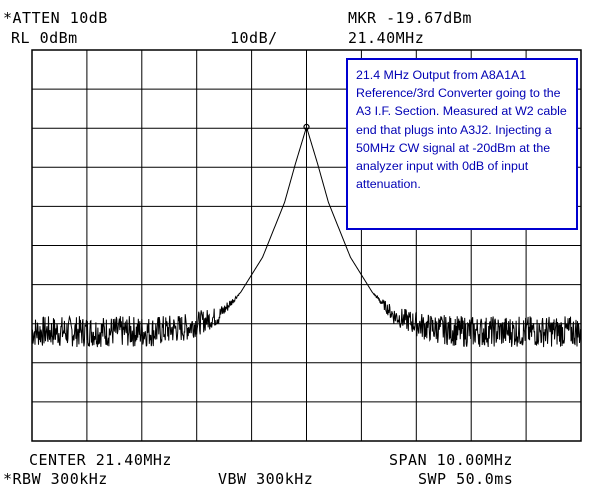  What do you see at coordinates (410, 18) in the screenshot?
I see `marker-level-label: MKR -19.67dBm` at bounding box center [410, 18].